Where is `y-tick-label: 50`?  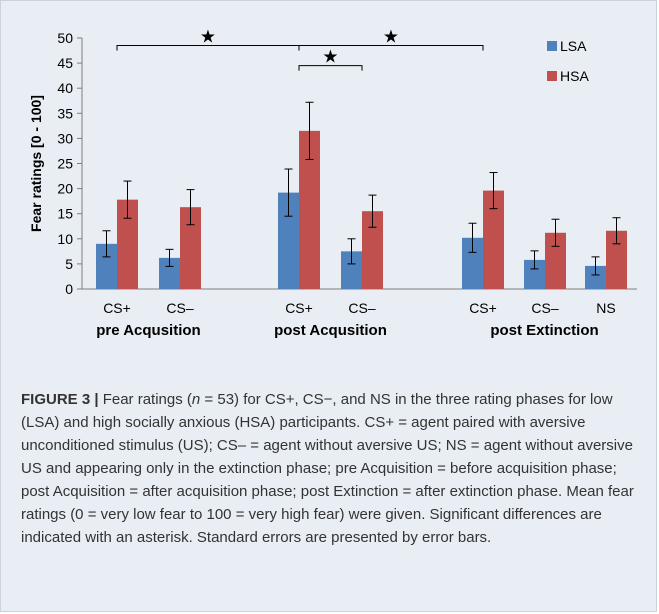 y-tick-label: 50 is located at coordinates (65, 38).